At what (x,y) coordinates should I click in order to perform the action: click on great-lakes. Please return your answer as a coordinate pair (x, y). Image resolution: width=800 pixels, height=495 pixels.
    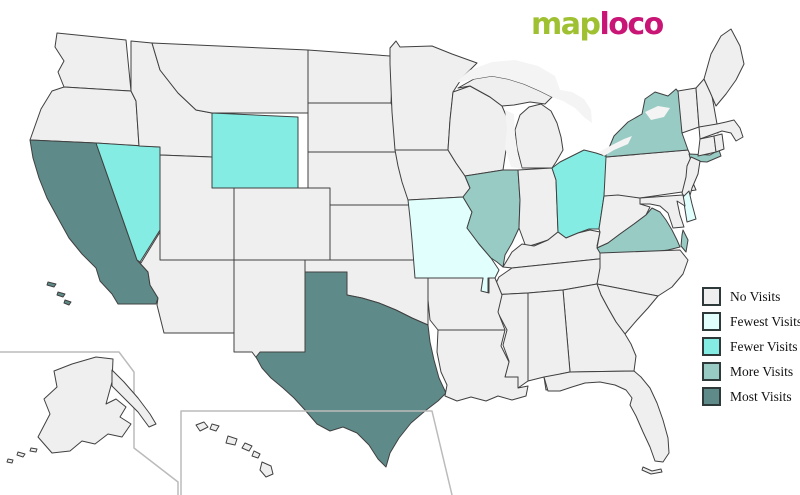
    Looking at the image, I should click on (562, 114).